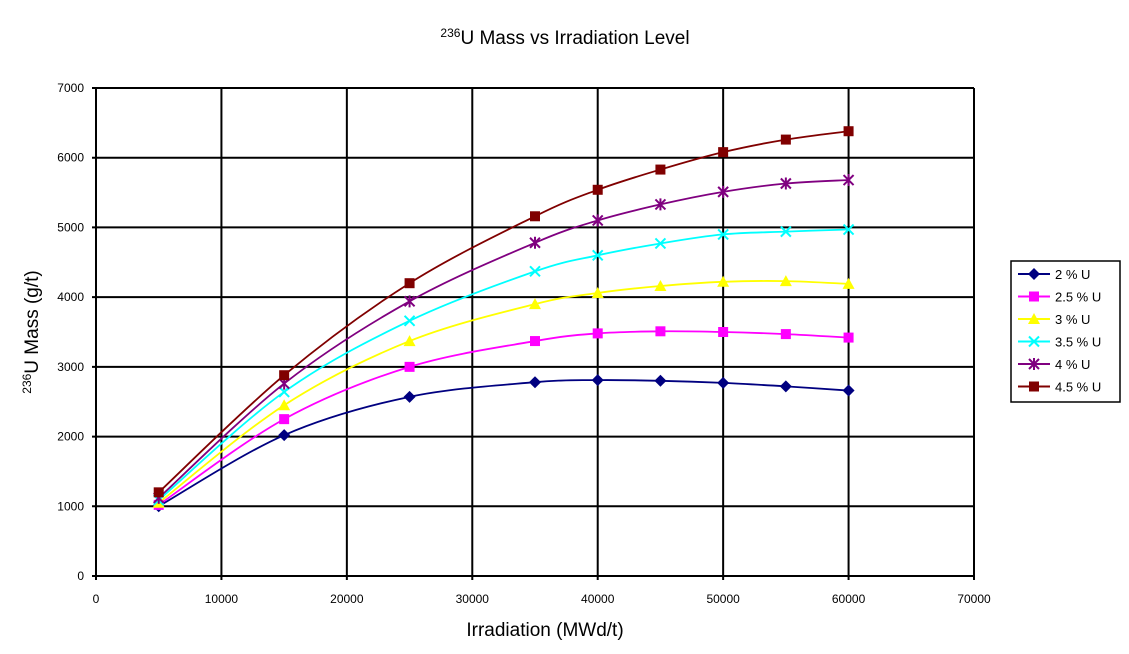  Describe the element at coordinates (70, 227) in the screenshot. I see `y-tick-label: 5000` at that location.